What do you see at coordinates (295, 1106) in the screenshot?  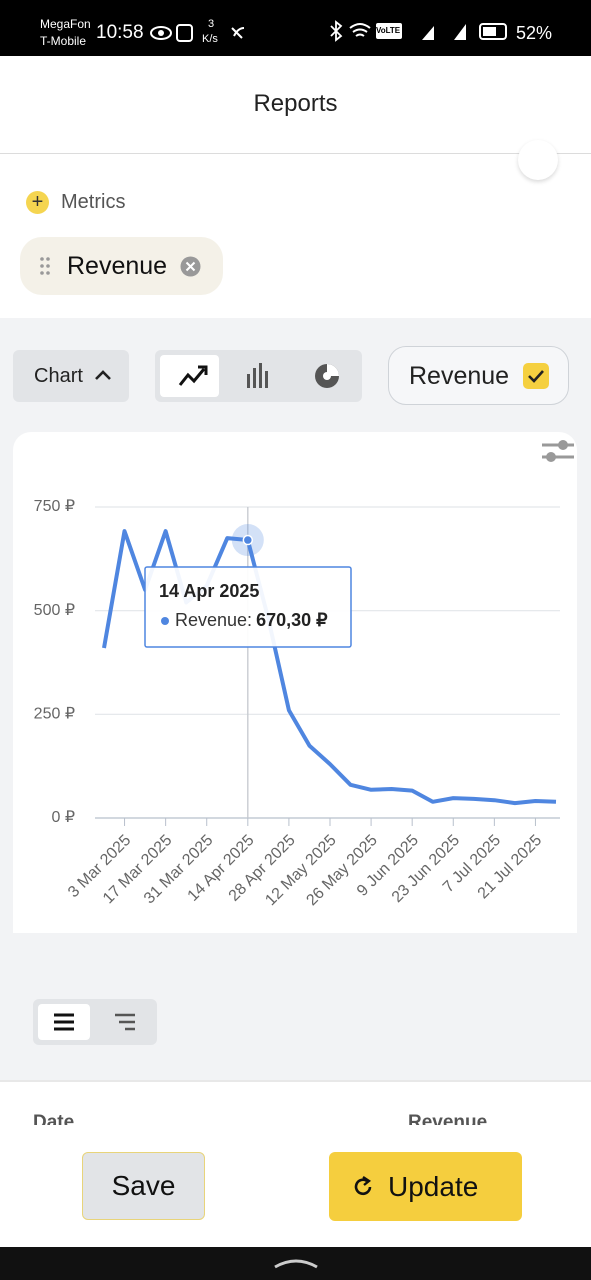 I see `table: Date Revenue` at bounding box center [295, 1106].